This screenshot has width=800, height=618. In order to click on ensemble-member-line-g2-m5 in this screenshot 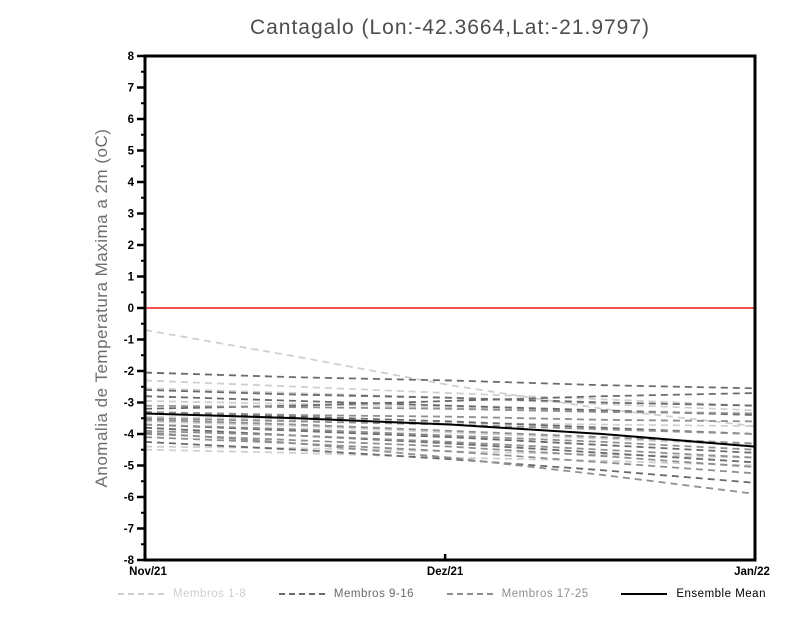, I will do `click(450, 423)`.